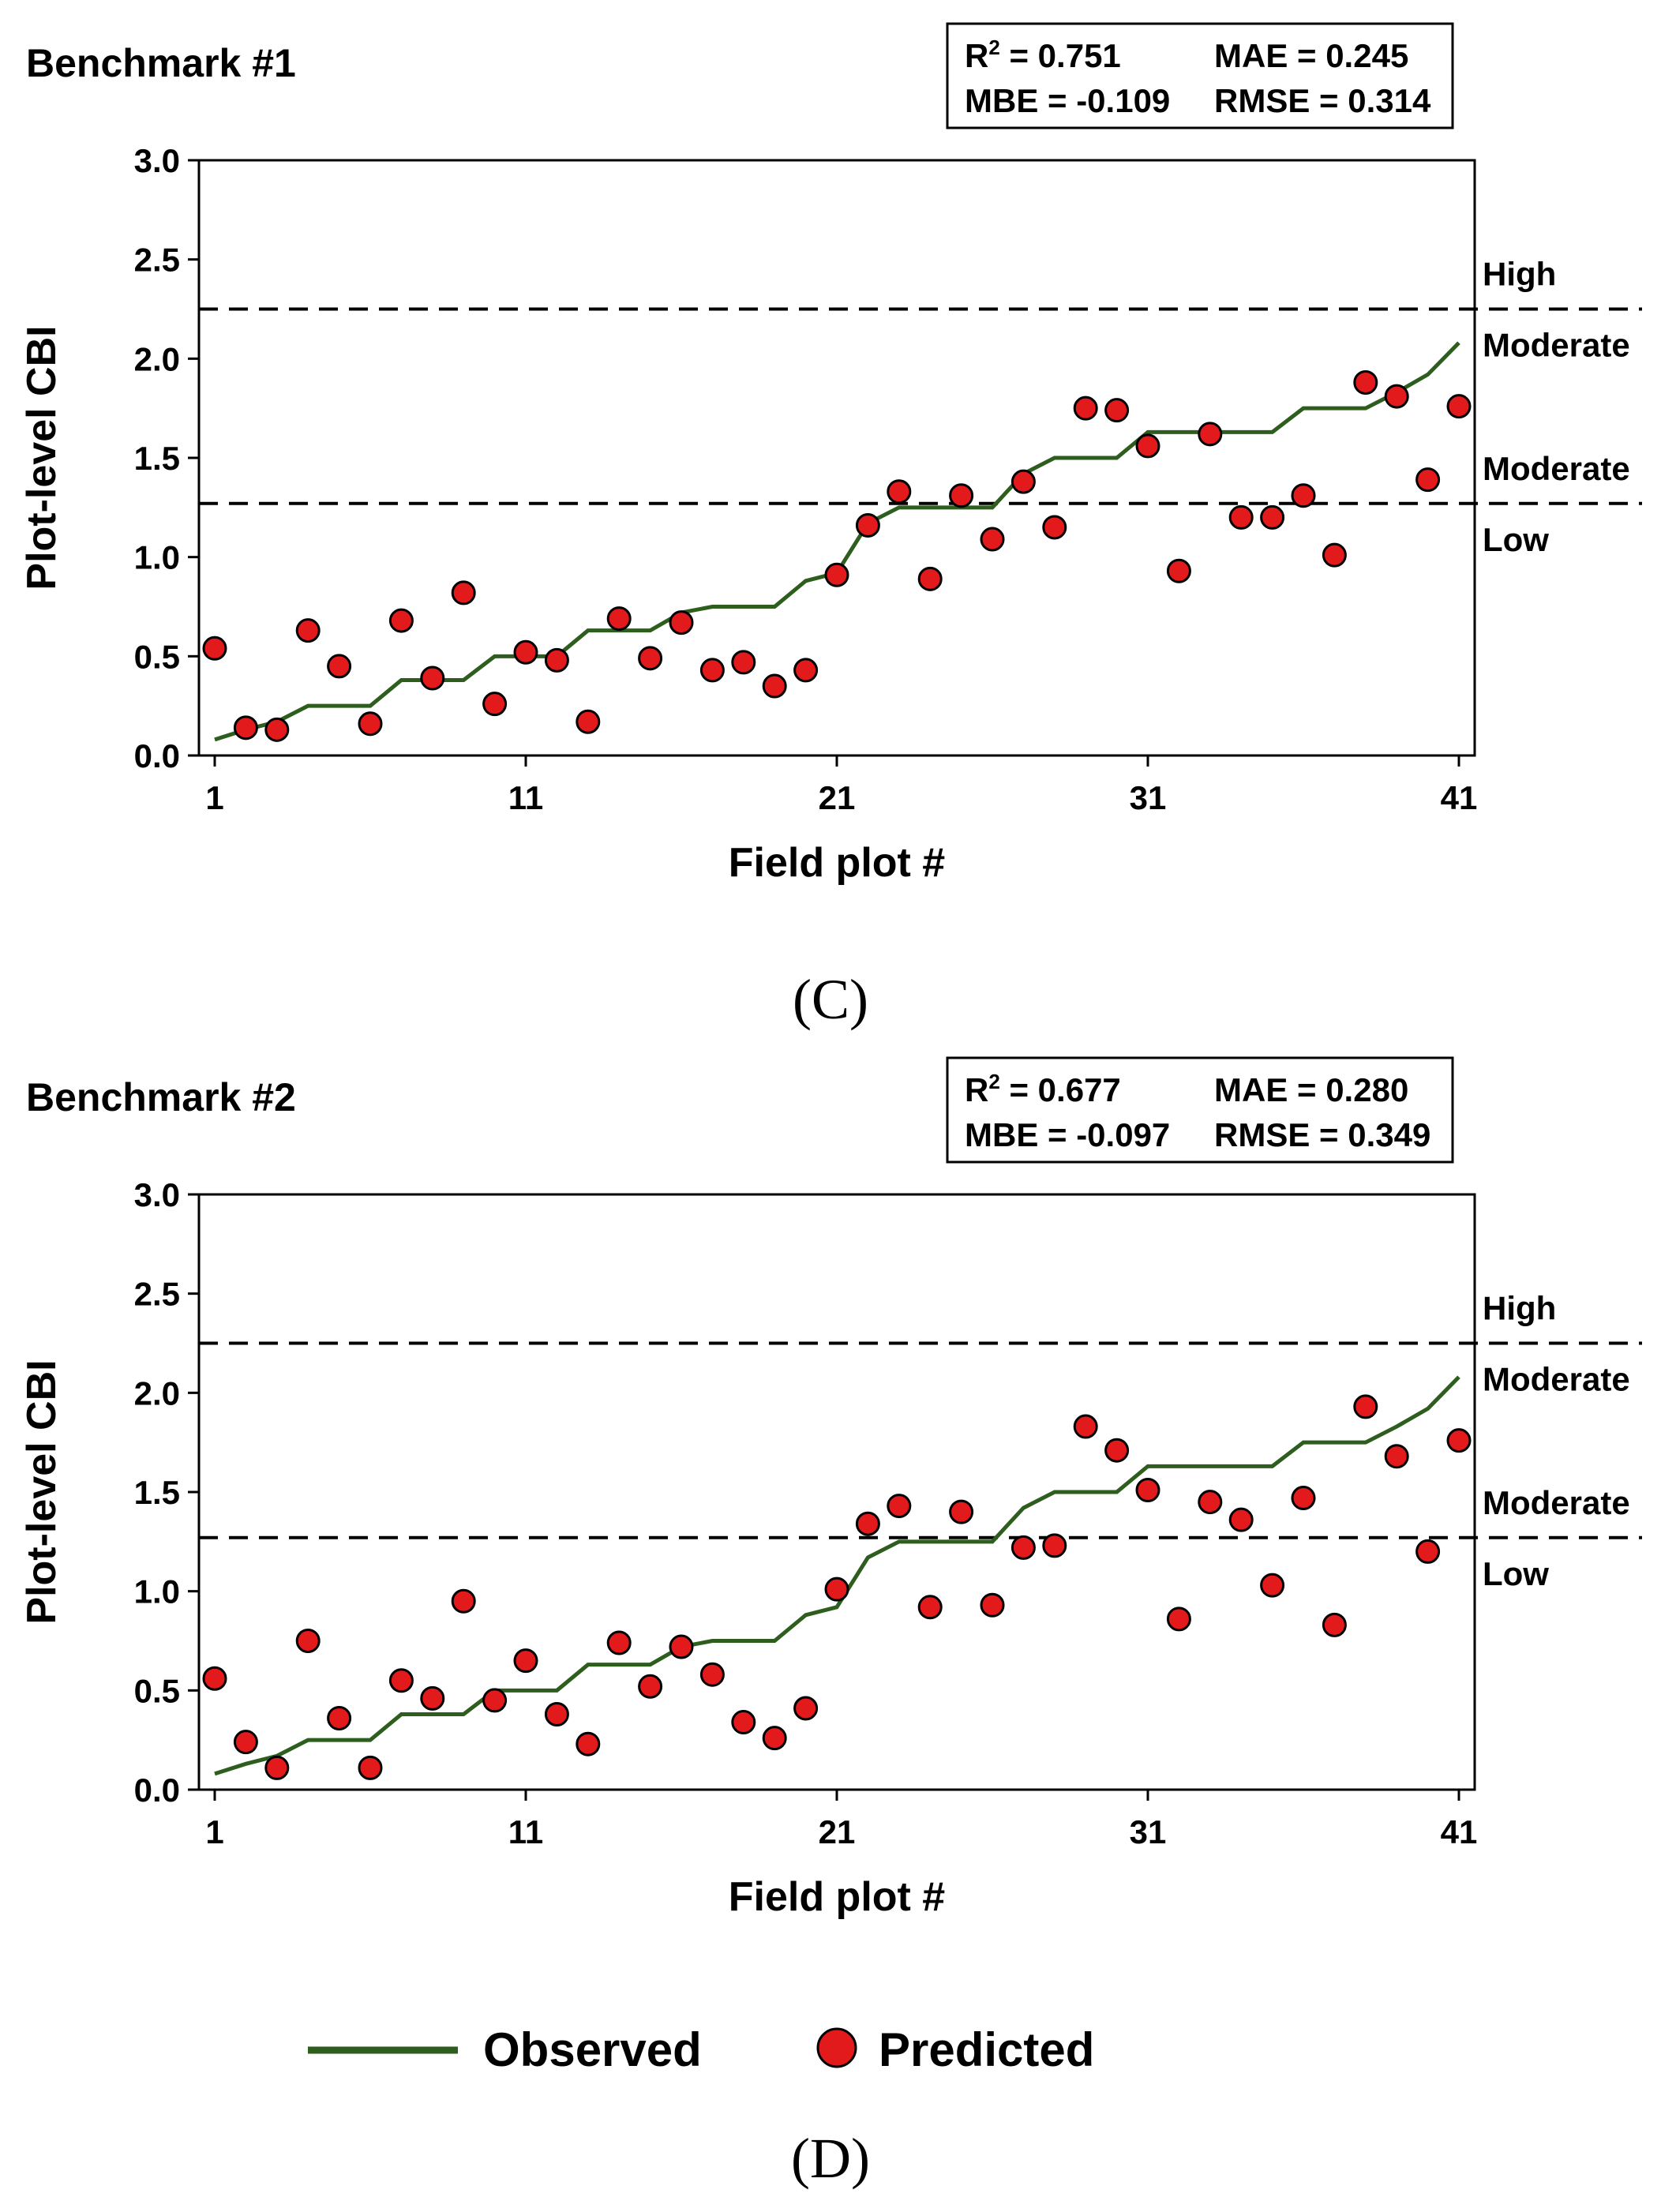 This screenshot has height=2212, width=1661. Describe the element at coordinates (1459, 1831) in the screenshot. I see `x-tick-label: 41` at that location.